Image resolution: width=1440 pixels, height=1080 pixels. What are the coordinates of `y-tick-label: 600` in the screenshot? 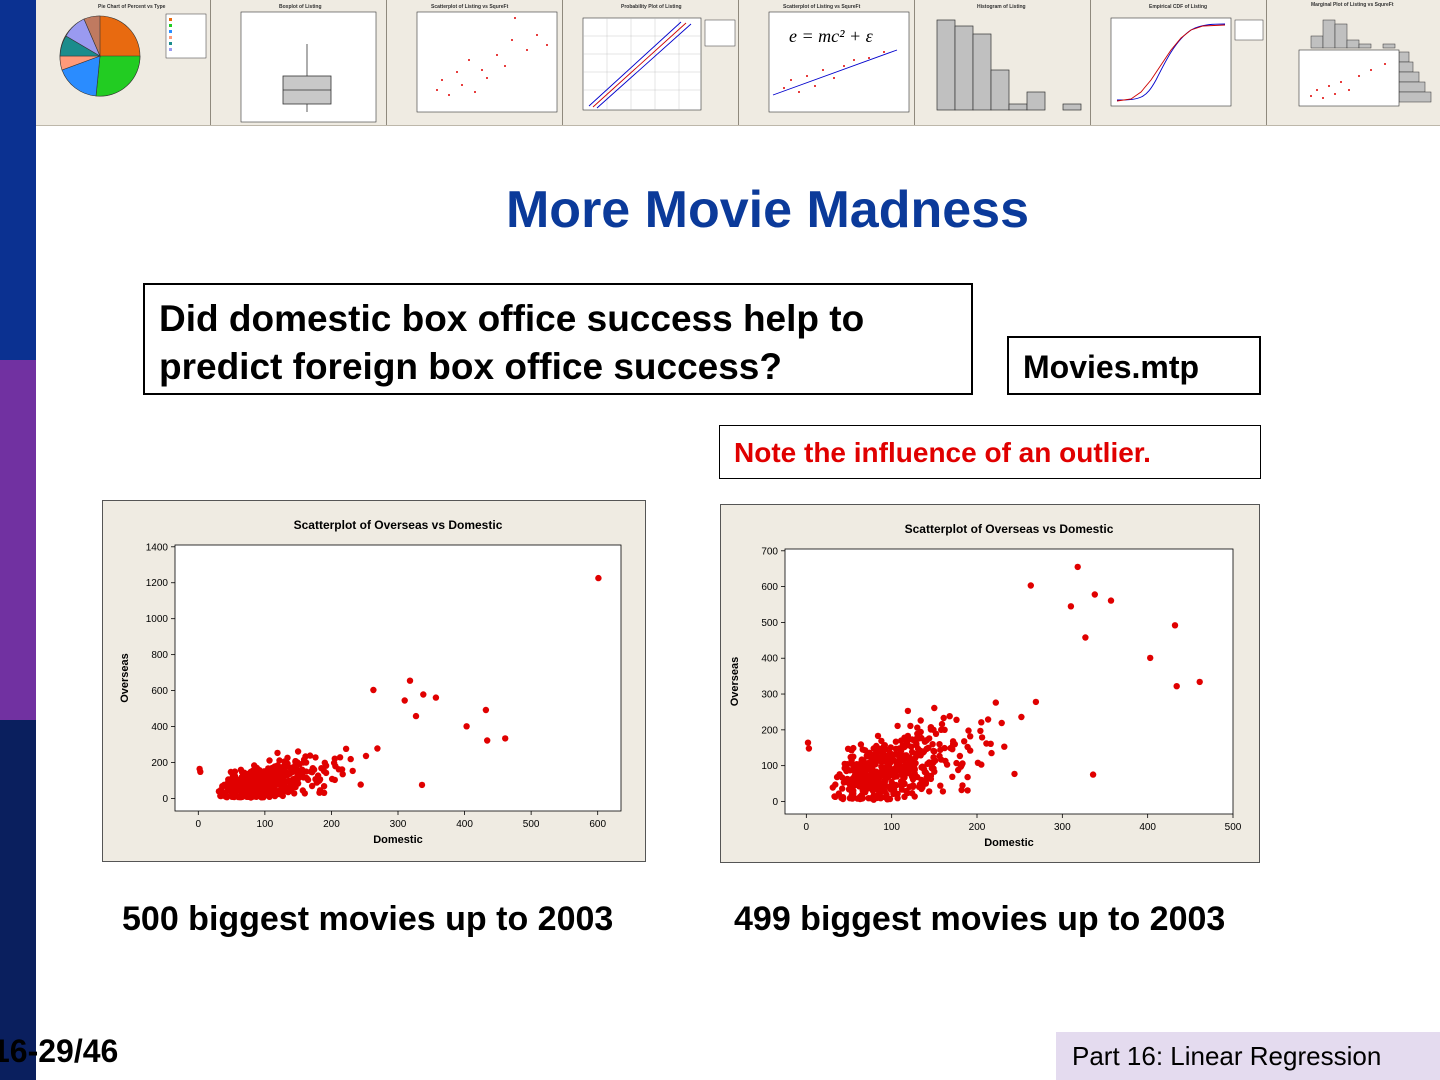 It's located at (769, 587).